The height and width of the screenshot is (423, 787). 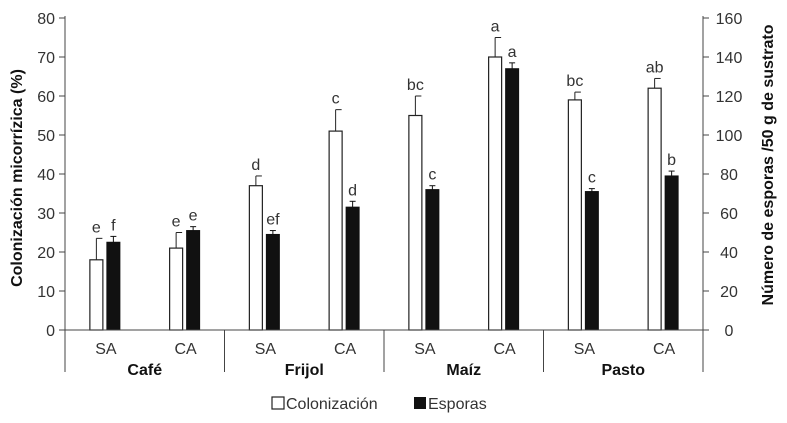 I want to click on sig-letter-esporas: e, so click(x=193, y=216).